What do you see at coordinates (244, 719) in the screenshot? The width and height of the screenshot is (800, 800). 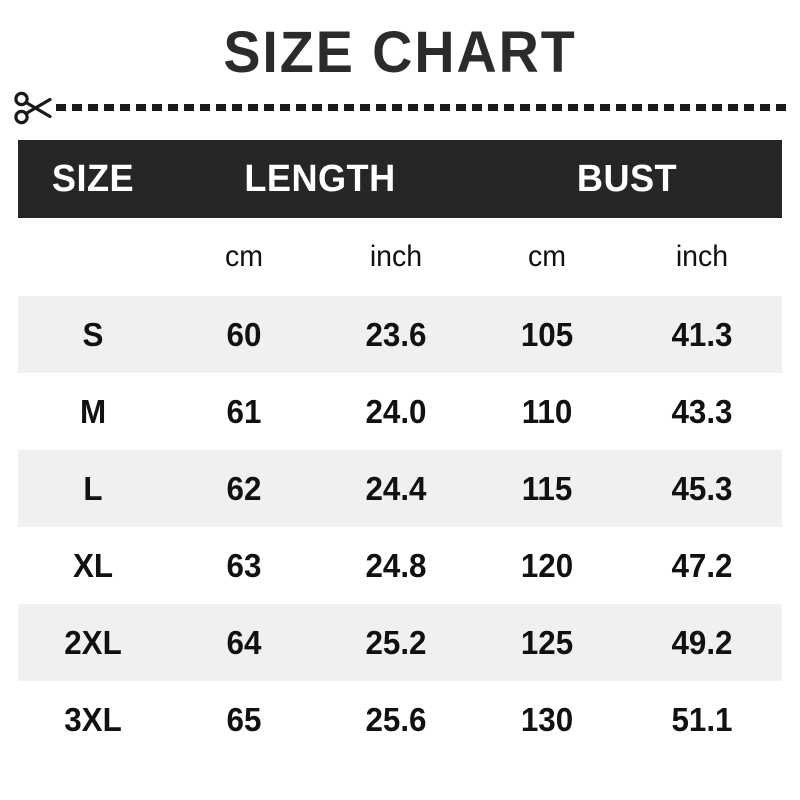 I see `cell-length-cm: 65` at bounding box center [244, 719].